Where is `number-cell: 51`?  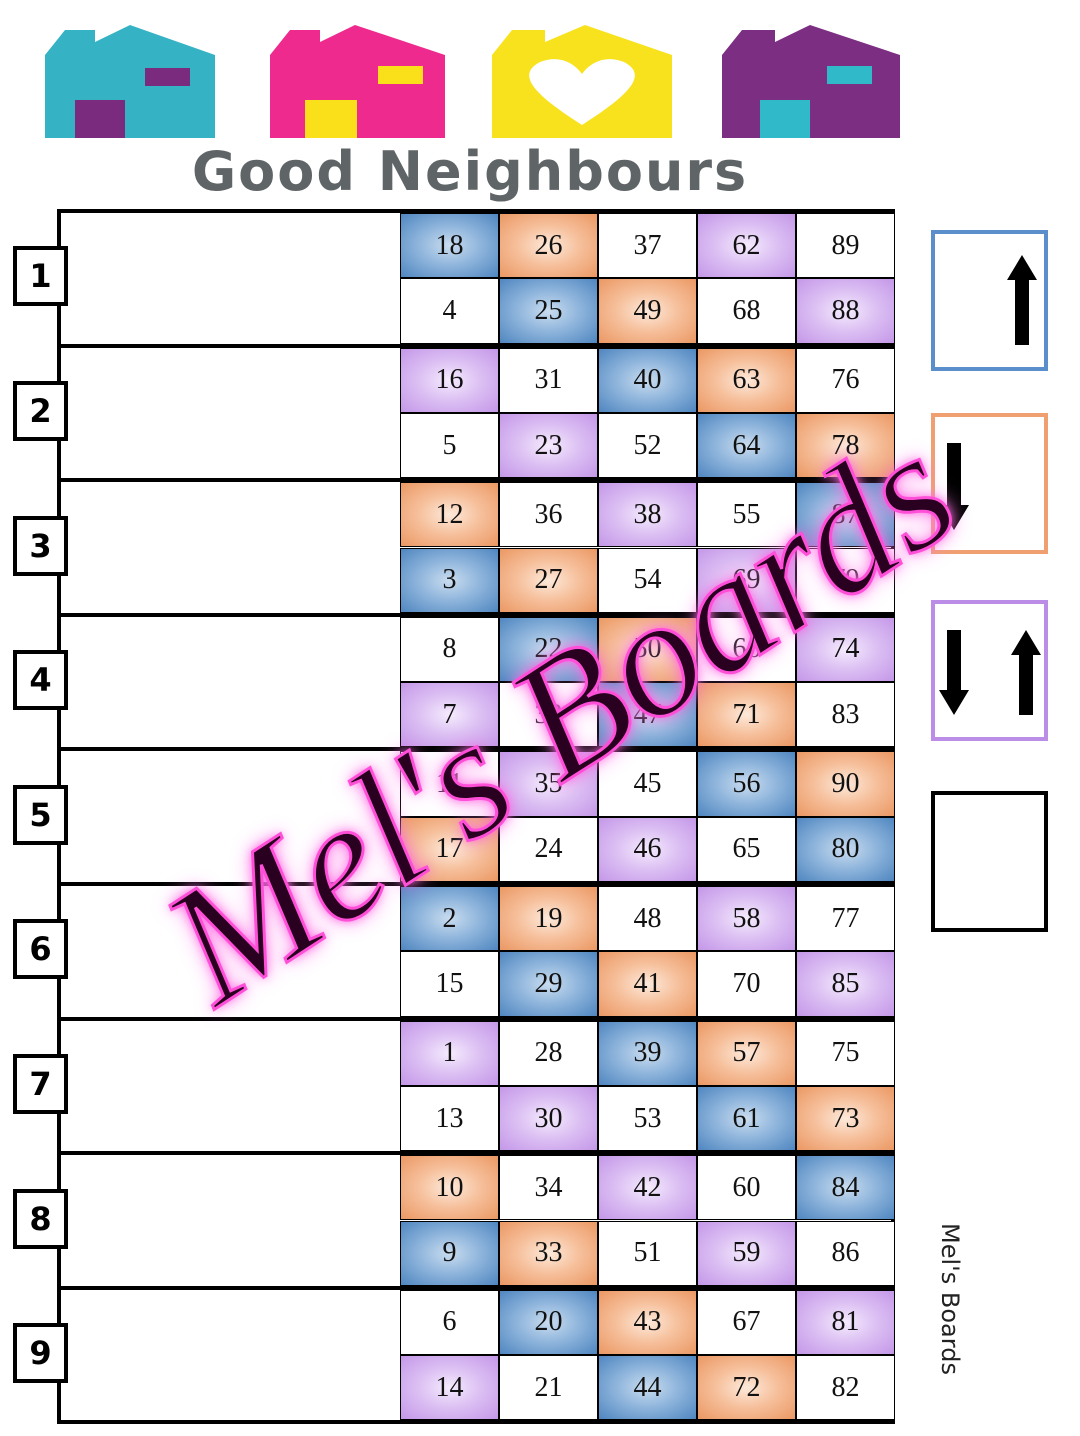
number-cell: 51 is located at coordinates (647, 1253).